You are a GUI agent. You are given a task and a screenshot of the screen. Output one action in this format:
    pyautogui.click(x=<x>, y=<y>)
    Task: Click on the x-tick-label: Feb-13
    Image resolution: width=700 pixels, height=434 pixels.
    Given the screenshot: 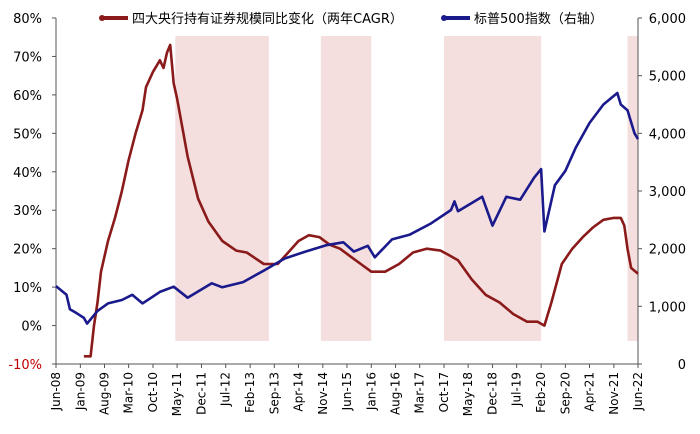 What is the action you would take?
    pyautogui.click(x=250, y=392)
    